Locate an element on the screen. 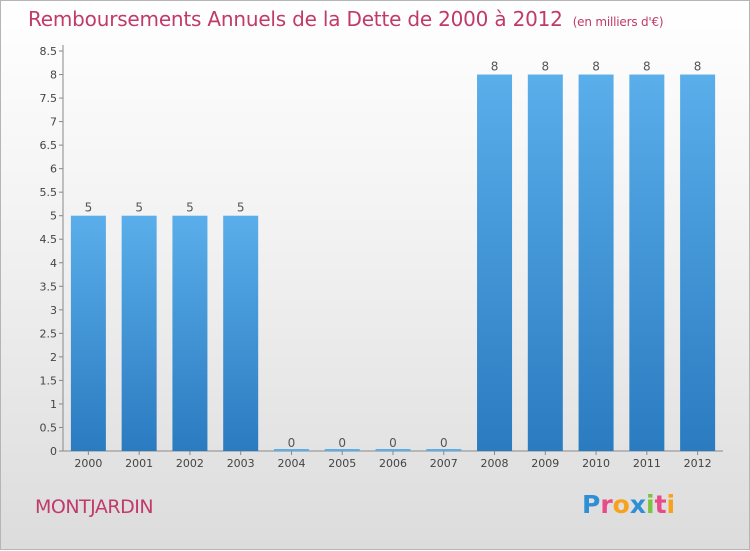  place-name: MONTJARDIN is located at coordinates (94, 507).